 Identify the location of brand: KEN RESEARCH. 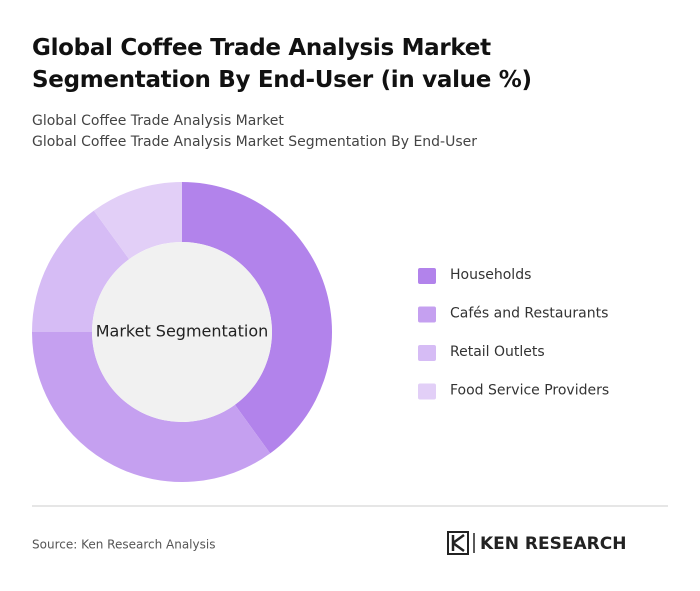
(553, 544).